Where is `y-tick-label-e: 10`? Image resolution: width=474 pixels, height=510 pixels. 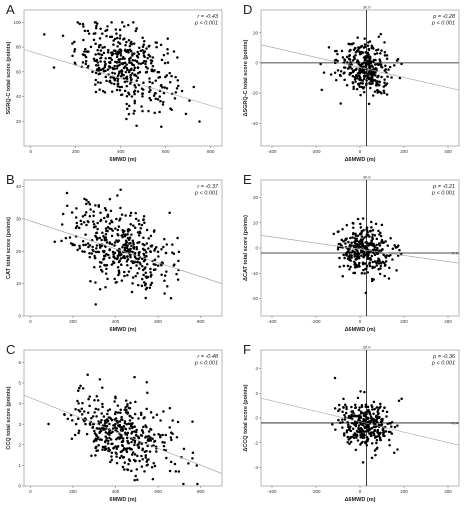 y-tick-label-e: 10 is located at coordinates (256, 222).